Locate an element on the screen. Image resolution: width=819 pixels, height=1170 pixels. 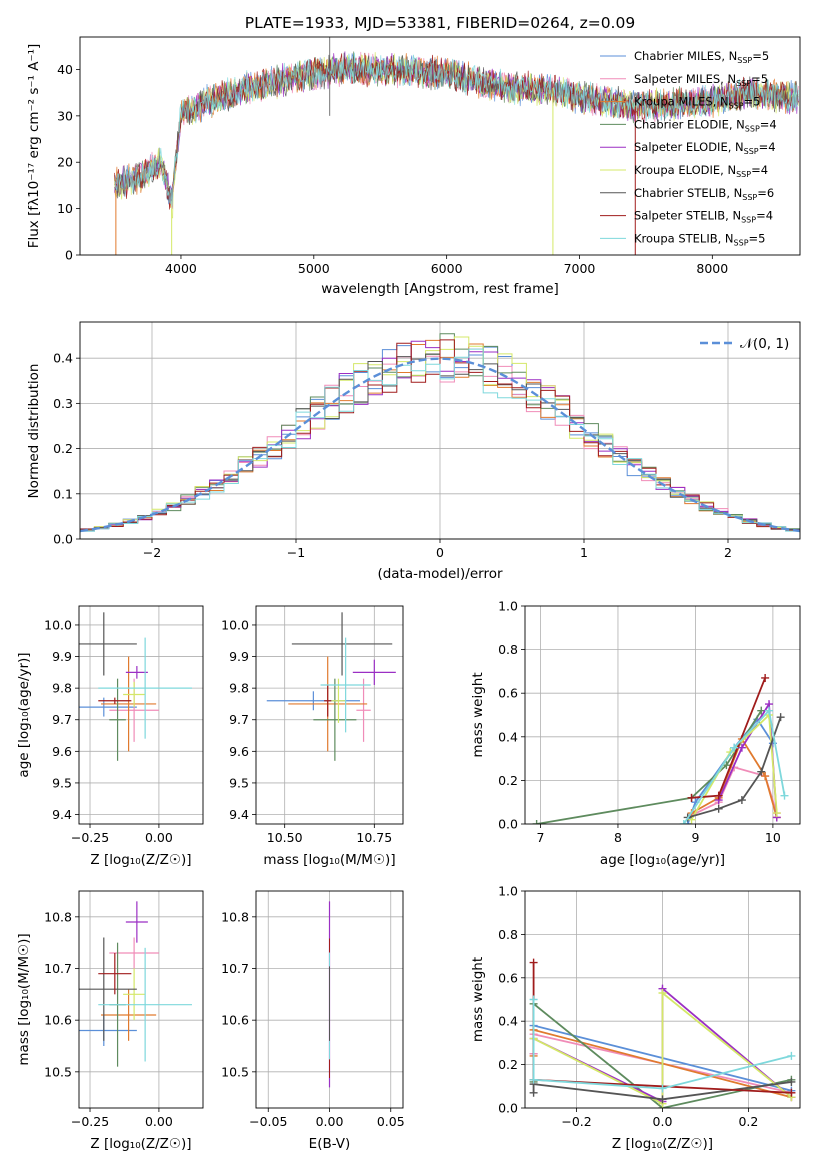
y-axis-label: Flux [fλ10⁻¹⁷ erg cm⁻² s⁻¹ A⁻¹] is located at coordinates (34, 146).